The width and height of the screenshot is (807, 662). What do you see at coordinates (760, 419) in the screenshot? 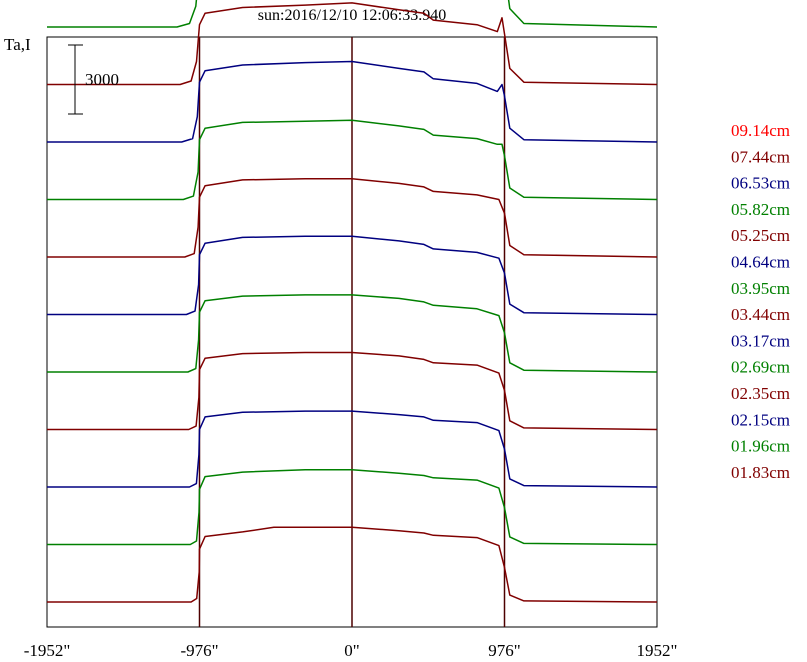
I see `legend-item: 02.15cm` at bounding box center [760, 419].